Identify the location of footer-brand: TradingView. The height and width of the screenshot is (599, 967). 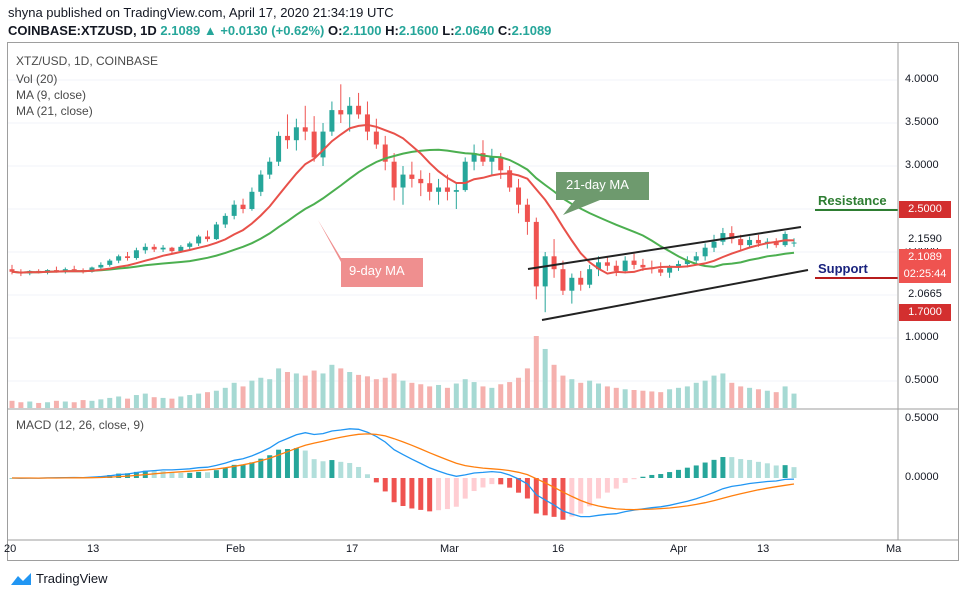
(59, 578).